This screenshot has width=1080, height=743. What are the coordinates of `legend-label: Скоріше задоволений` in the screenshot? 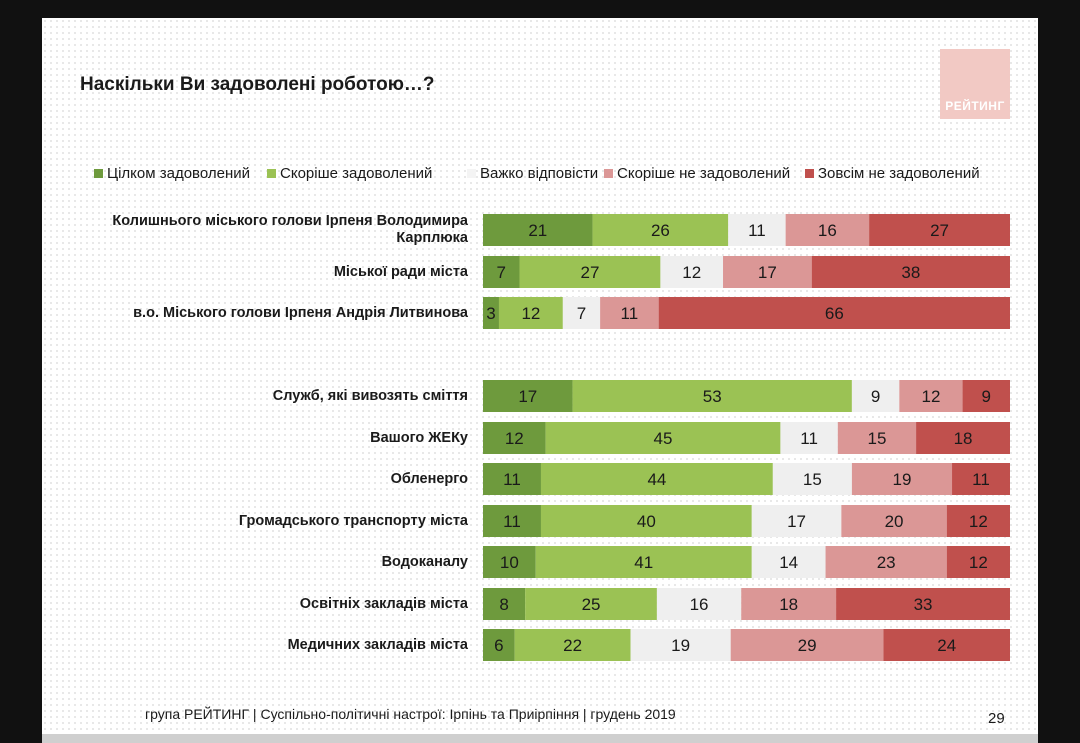 It's located at (356, 173).